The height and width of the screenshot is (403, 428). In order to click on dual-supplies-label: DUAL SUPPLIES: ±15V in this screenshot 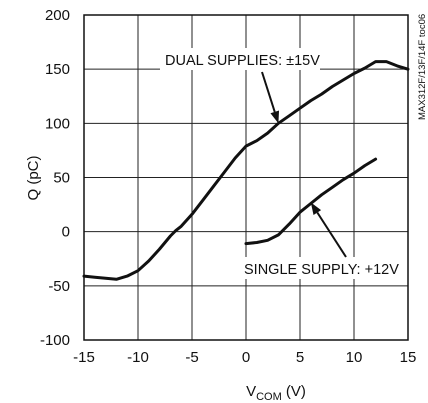, I will do `click(242, 61)`.